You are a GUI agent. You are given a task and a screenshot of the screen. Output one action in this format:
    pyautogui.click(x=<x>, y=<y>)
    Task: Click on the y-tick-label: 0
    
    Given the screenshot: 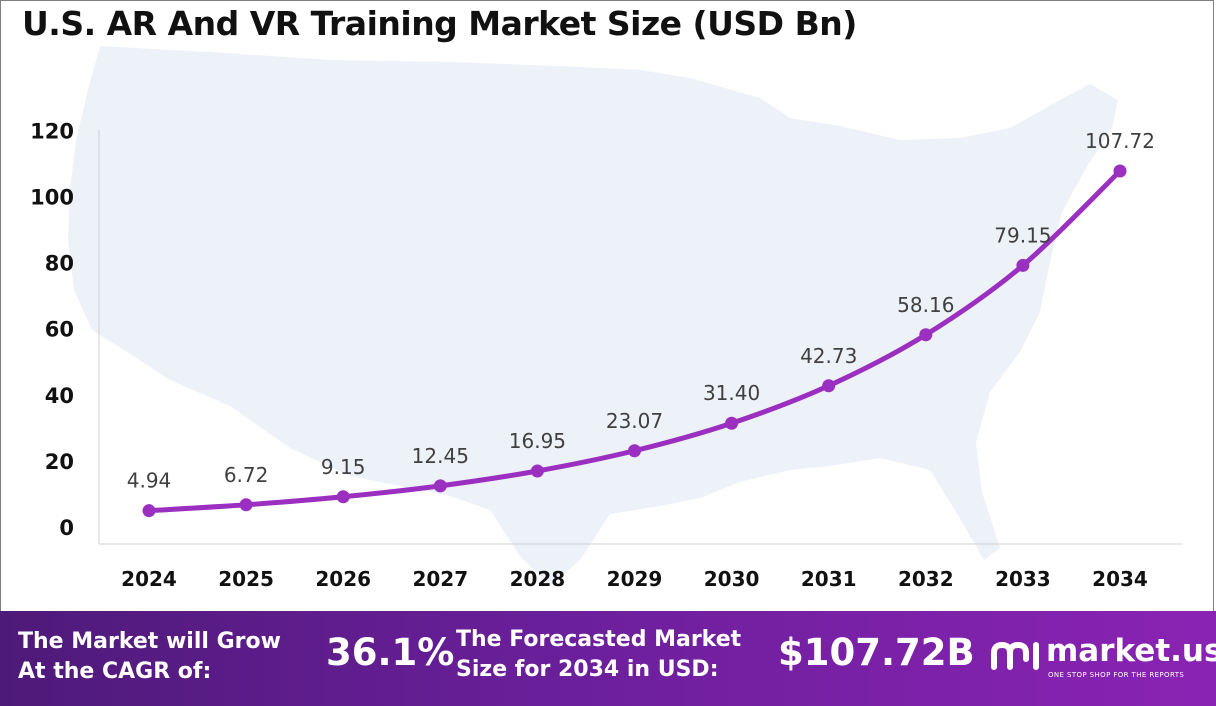 What is the action you would take?
    pyautogui.click(x=66, y=528)
    